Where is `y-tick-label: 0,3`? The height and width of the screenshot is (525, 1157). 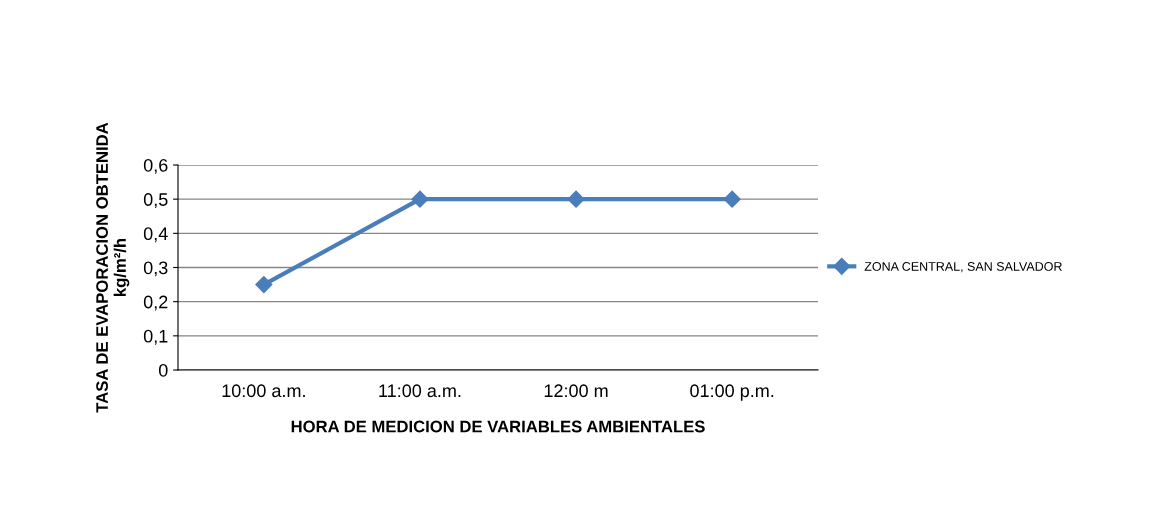
y-tick-label: 0,3 is located at coordinates (155, 269).